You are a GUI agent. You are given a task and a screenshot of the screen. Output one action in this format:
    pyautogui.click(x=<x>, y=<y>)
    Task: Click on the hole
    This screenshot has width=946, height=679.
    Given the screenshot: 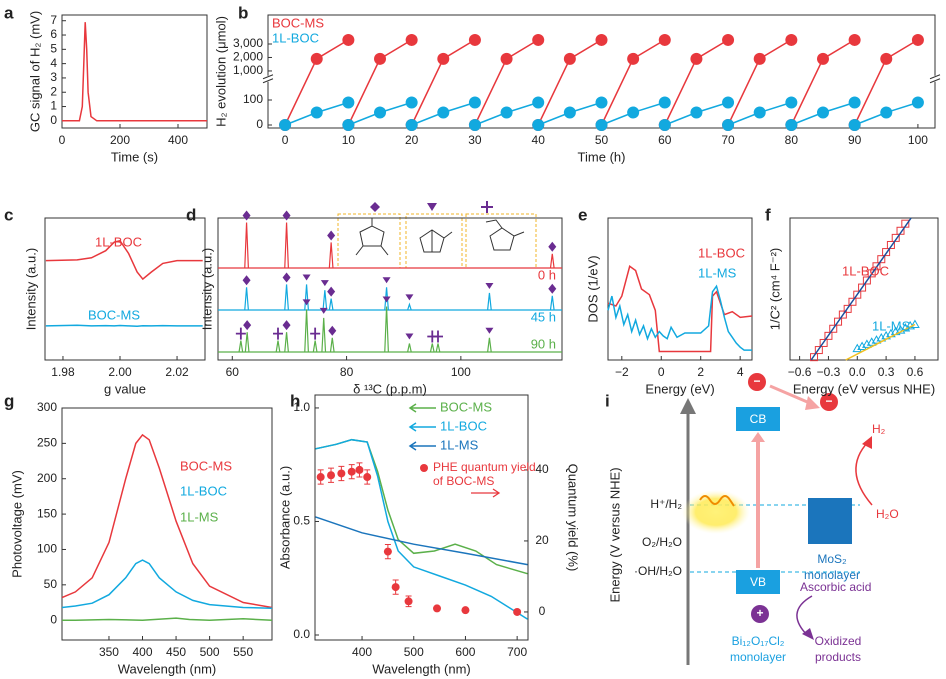 What is the action you would take?
    pyautogui.click(x=760, y=614)
    